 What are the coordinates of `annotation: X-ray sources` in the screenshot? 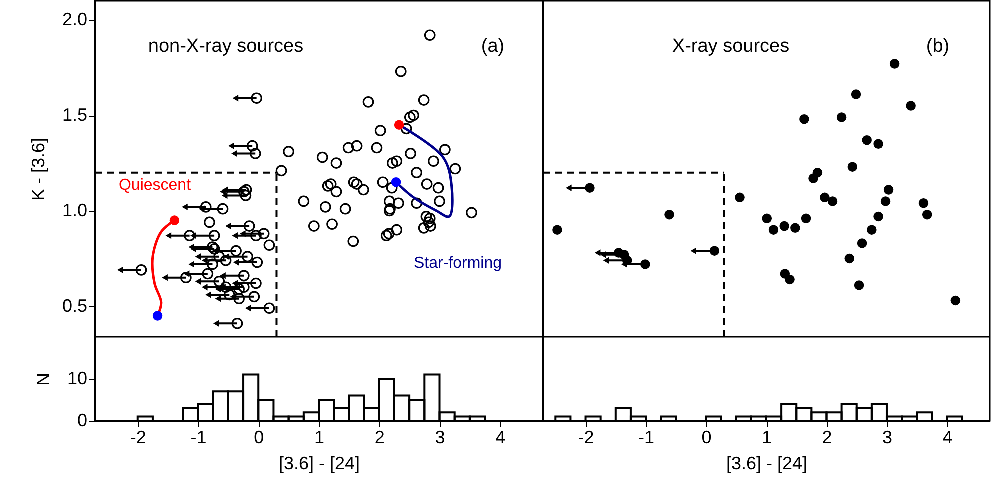 It's located at (731, 46).